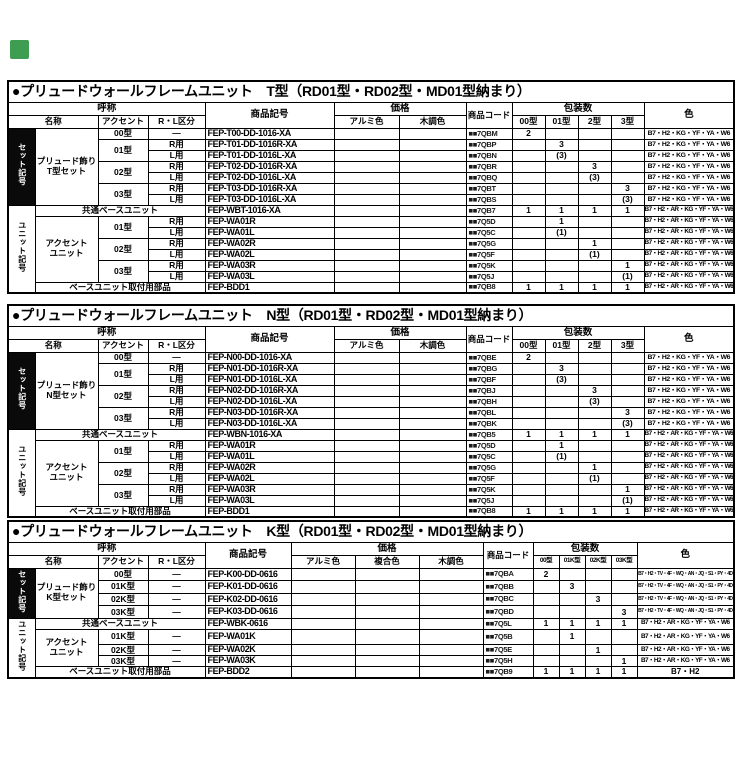  What do you see at coordinates (489, 423) in the screenshot?
I see `product-code: ■■7QBK` at bounding box center [489, 423].